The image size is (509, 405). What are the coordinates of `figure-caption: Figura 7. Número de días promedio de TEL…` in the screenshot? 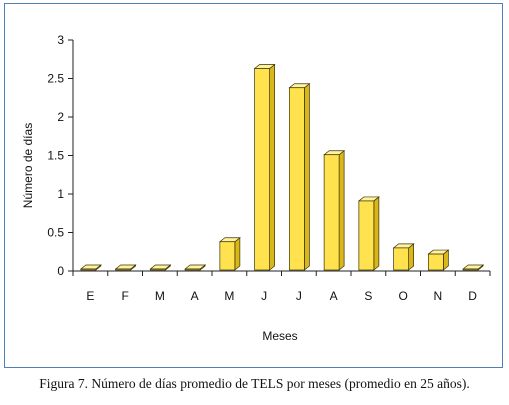 It's located at (254, 383).